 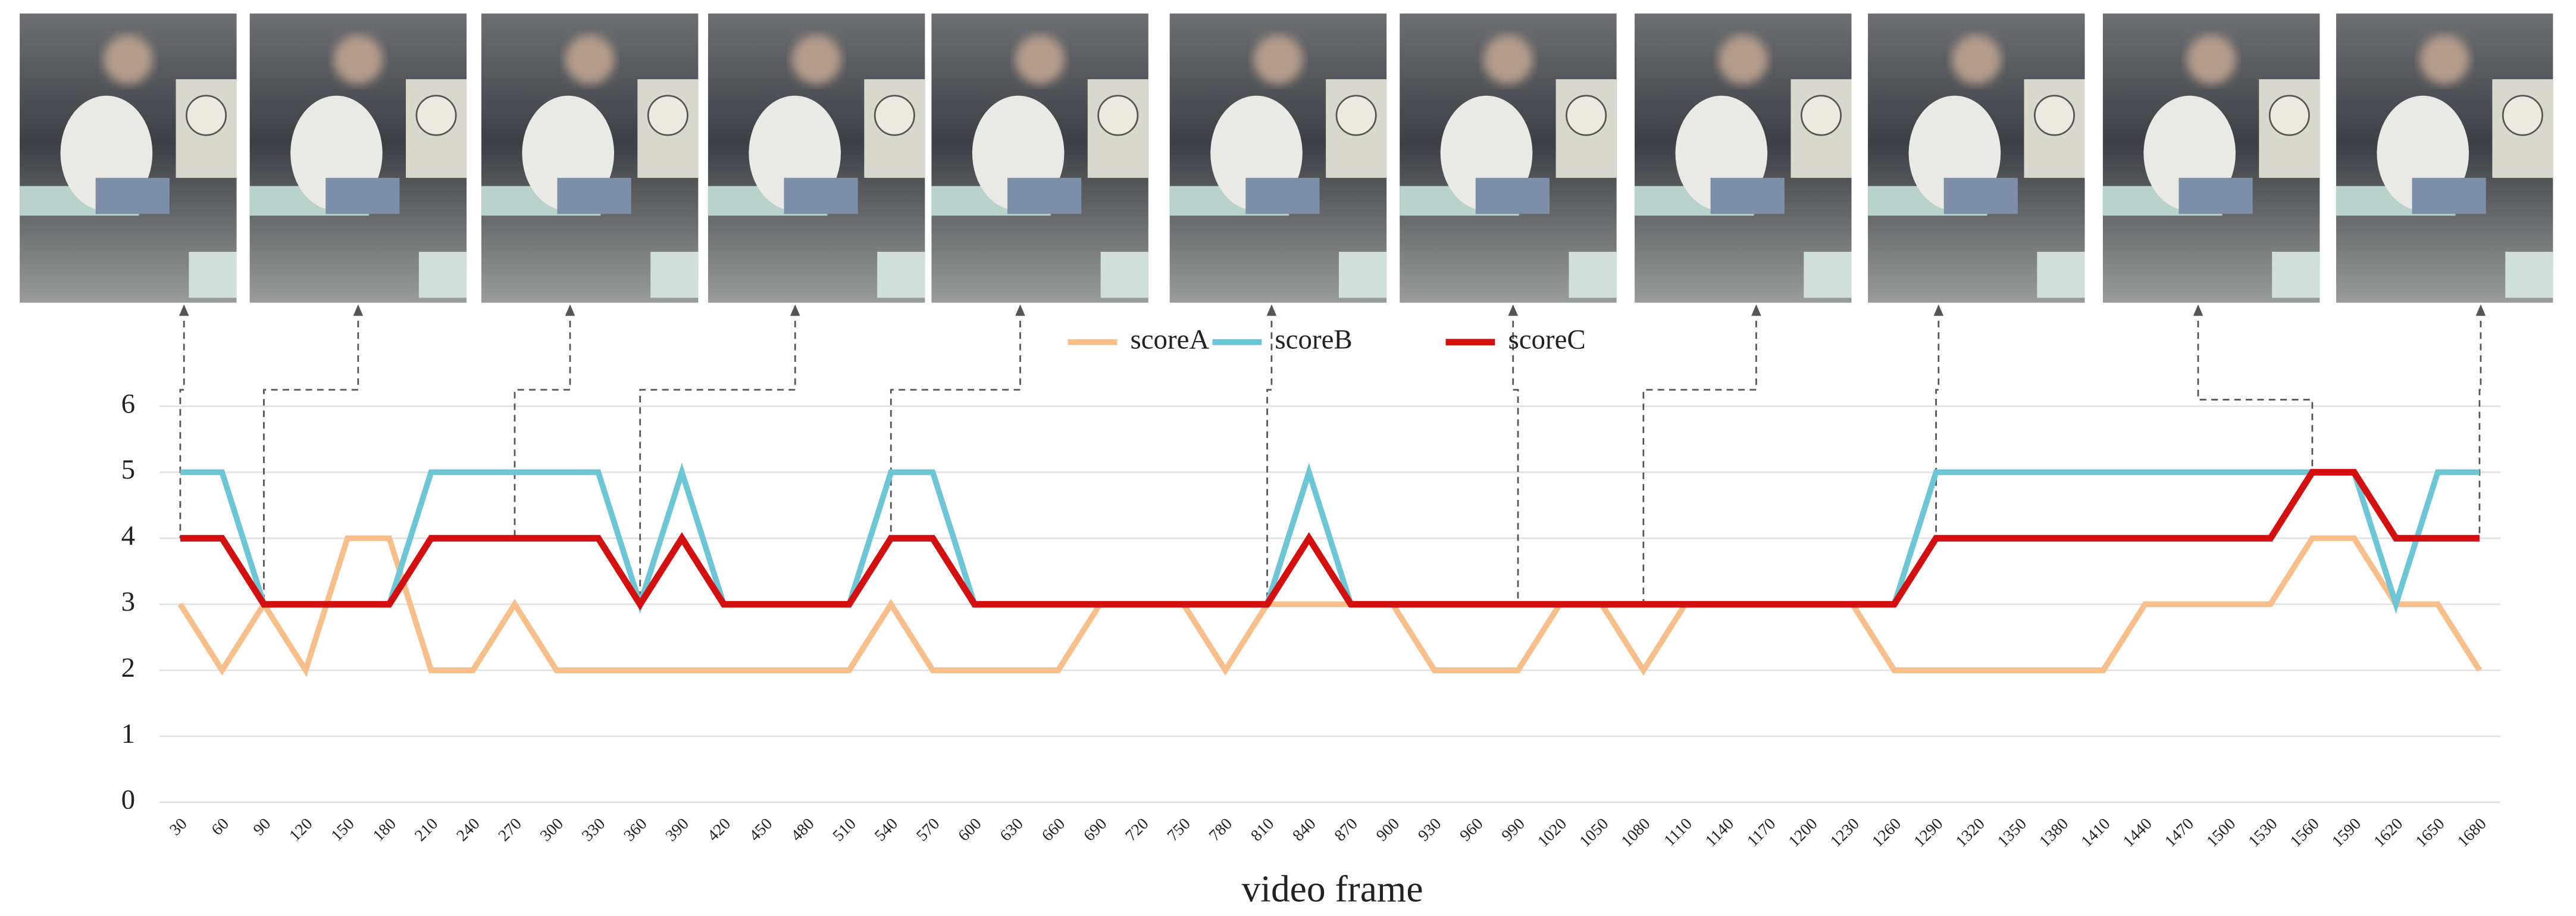 I want to click on y-tick-label: 3, so click(x=128, y=601).